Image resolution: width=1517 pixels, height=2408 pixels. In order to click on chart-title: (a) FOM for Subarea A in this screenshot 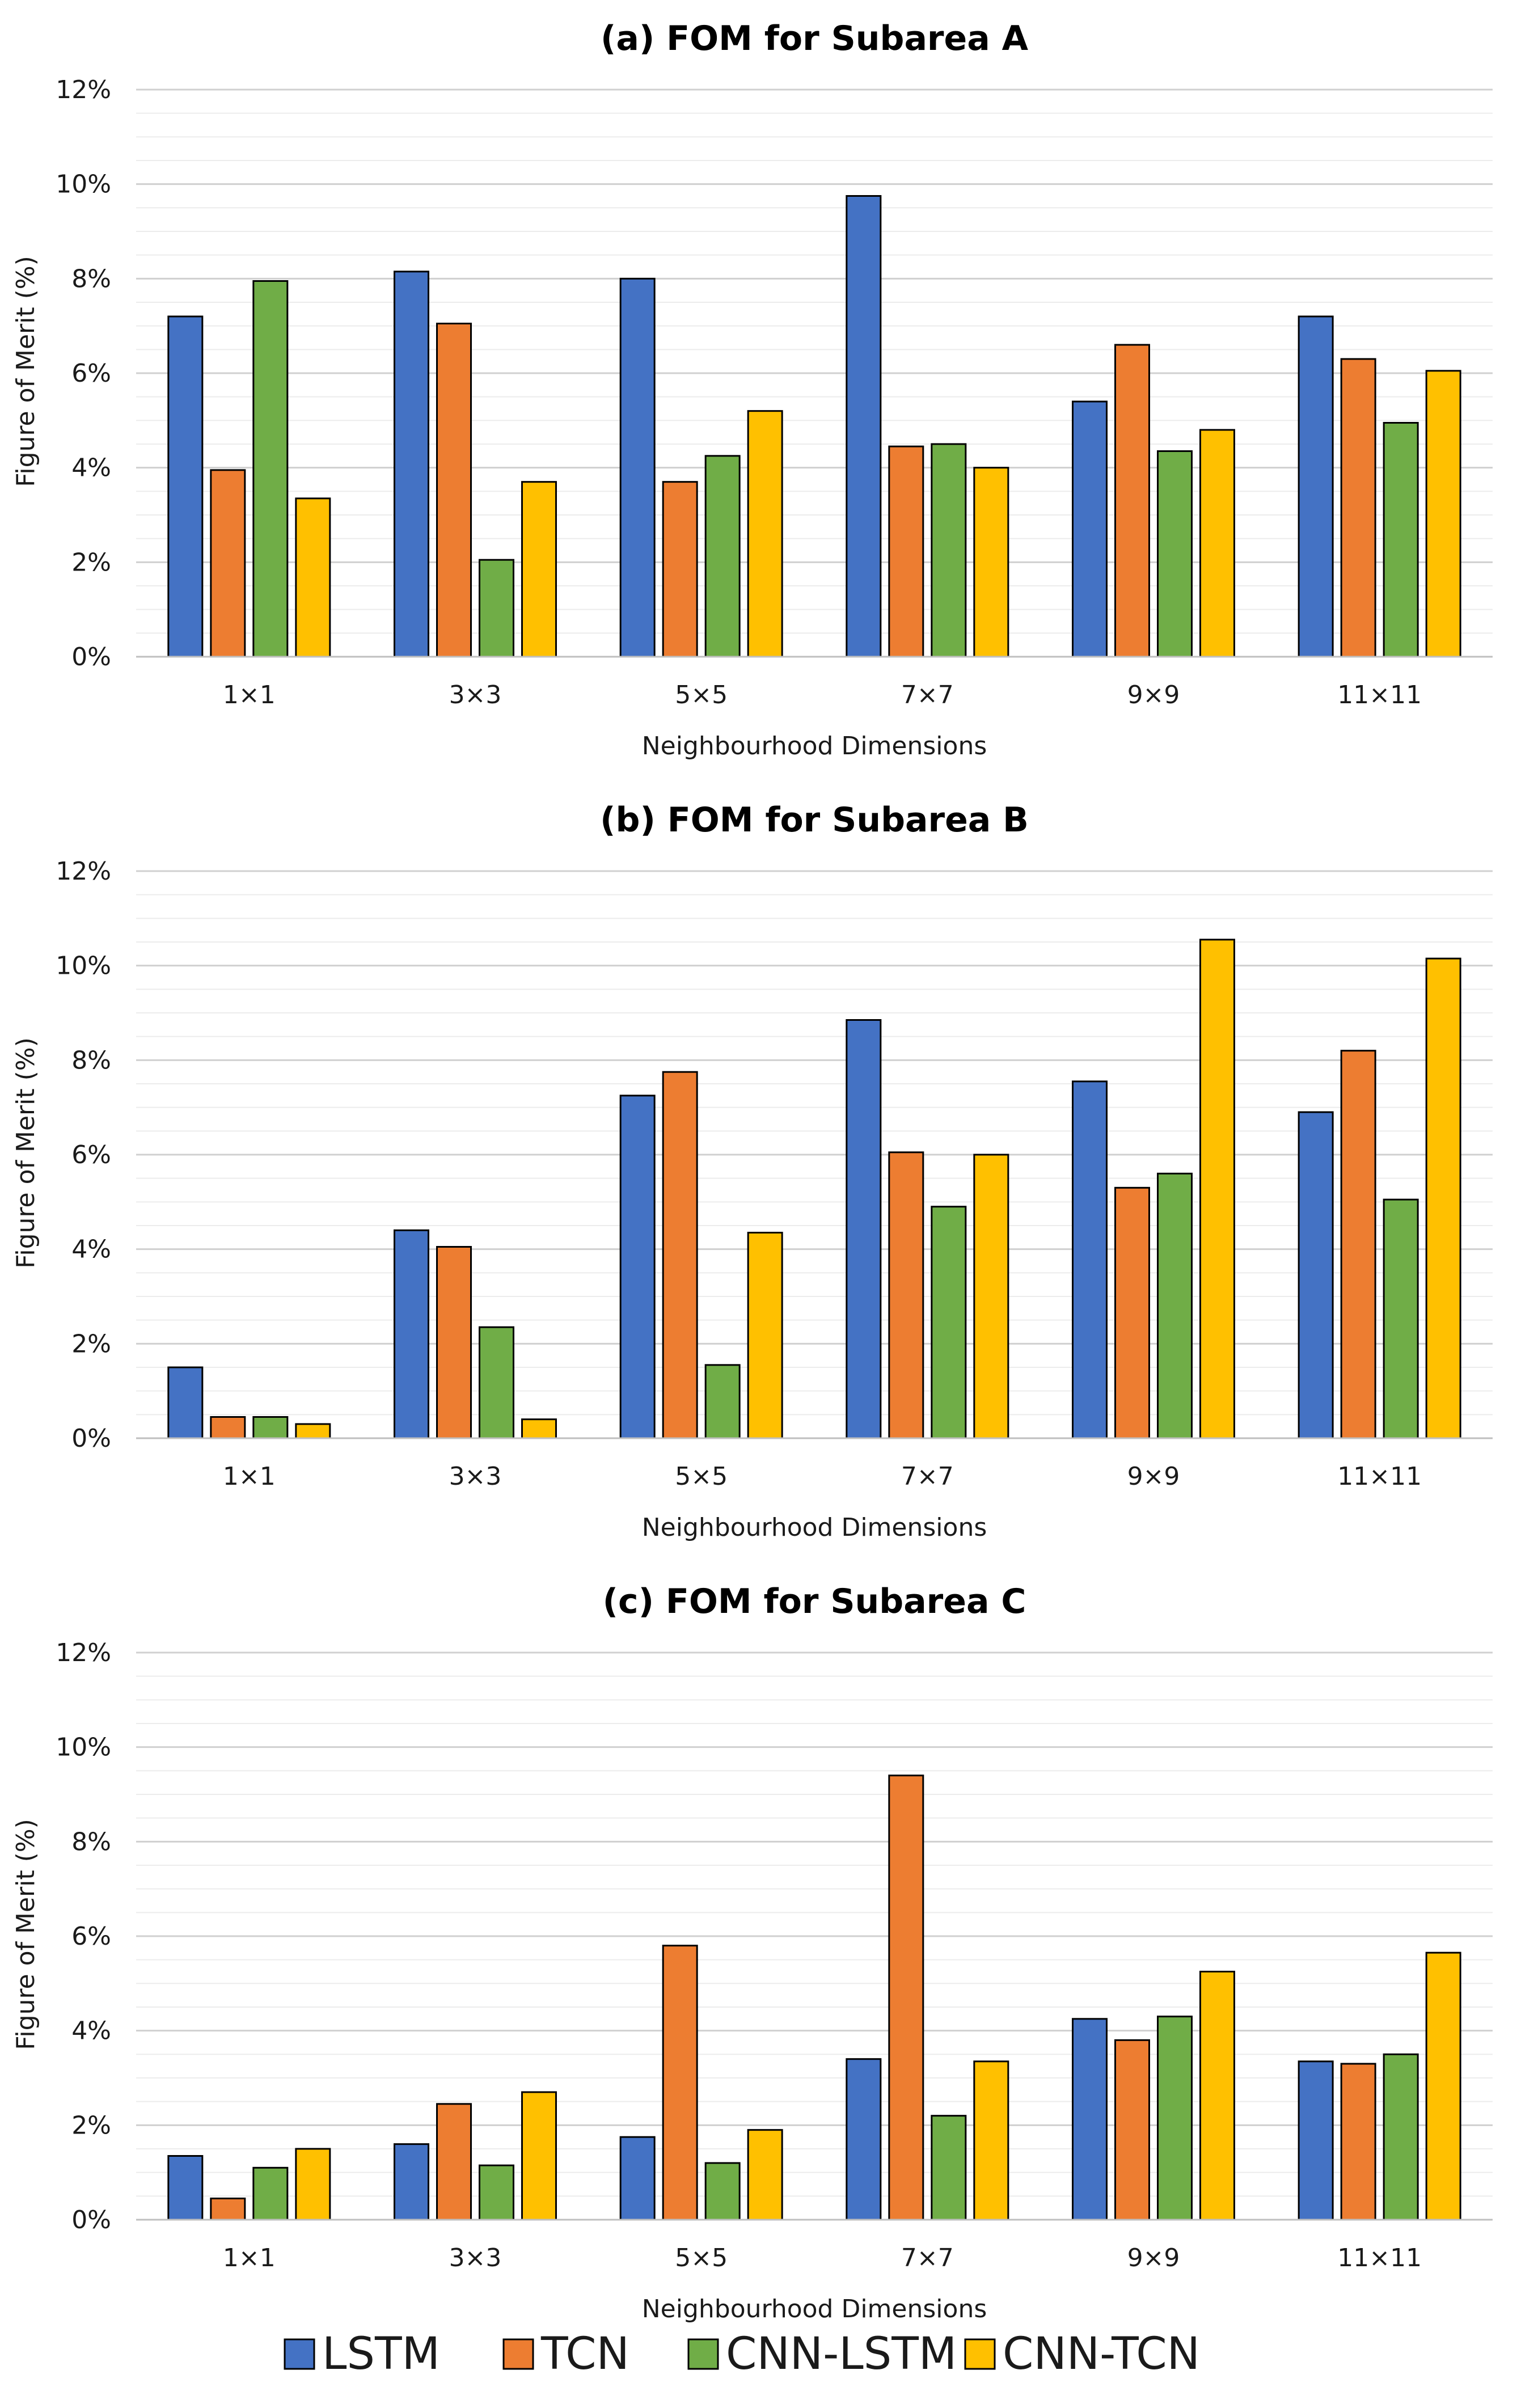, I will do `click(815, 38)`.